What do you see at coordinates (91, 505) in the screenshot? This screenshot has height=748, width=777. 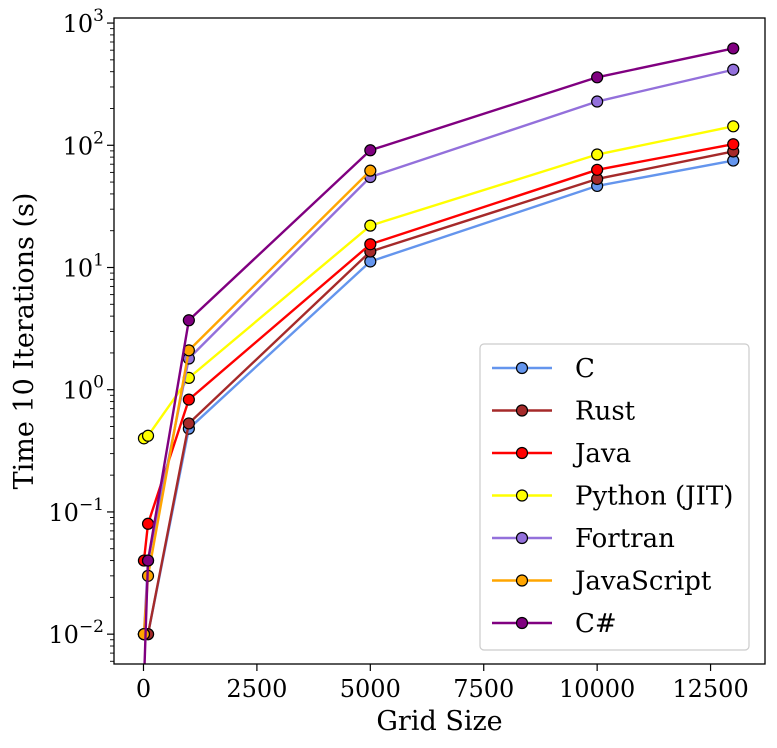 I see `y-tick-exponent: −1` at bounding box center [91, 505].